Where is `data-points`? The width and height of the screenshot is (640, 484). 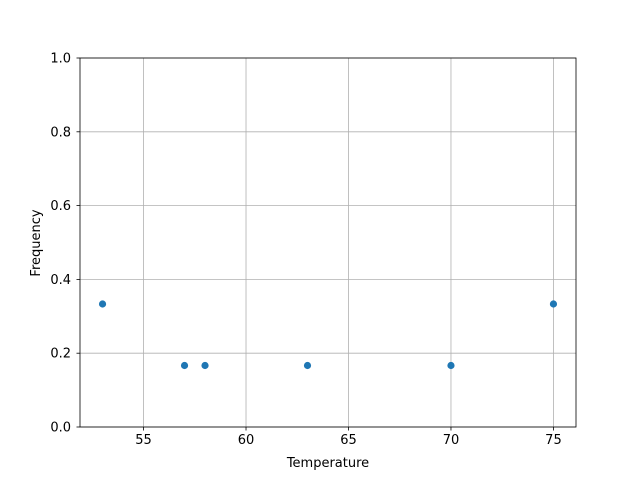 data-points is located at coordinates (328, 335).